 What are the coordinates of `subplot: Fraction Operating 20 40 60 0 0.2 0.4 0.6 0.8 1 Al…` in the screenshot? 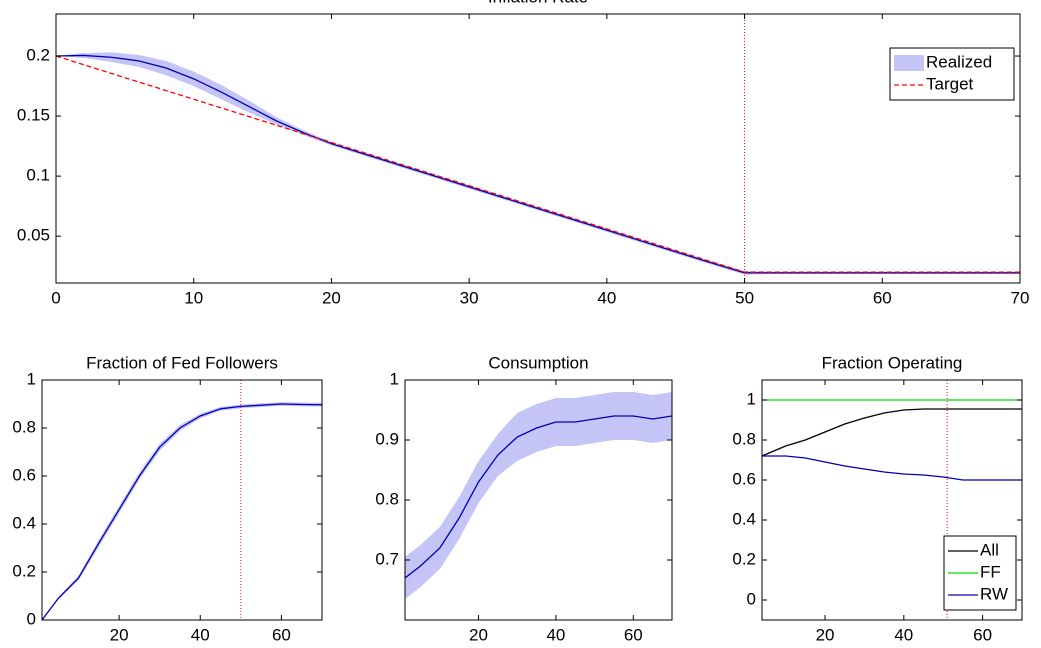 It's located at (877, 498).